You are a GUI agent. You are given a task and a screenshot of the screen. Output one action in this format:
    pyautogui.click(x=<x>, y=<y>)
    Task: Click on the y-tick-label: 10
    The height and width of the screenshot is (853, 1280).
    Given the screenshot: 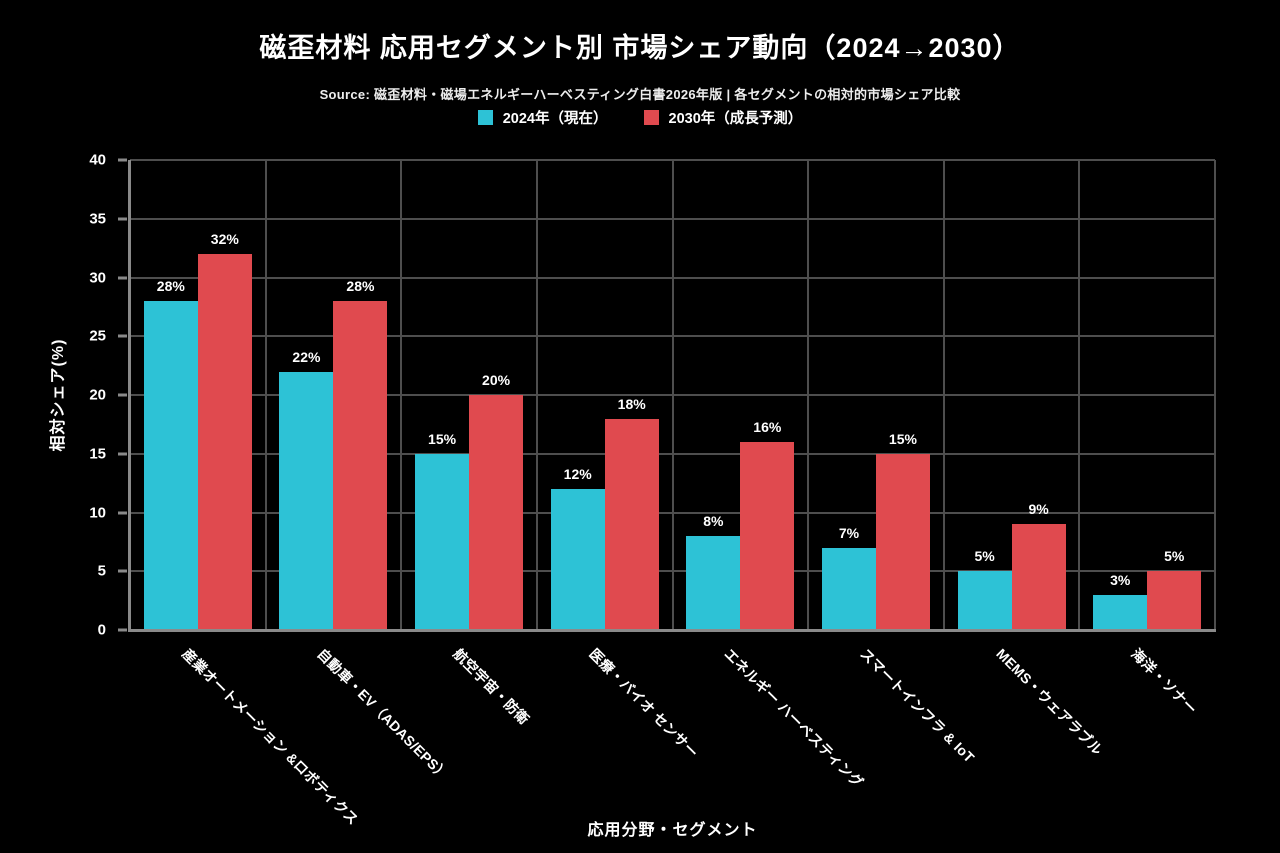 What is the action you would take?
    pyautogui.click(x=97, y=512)
    